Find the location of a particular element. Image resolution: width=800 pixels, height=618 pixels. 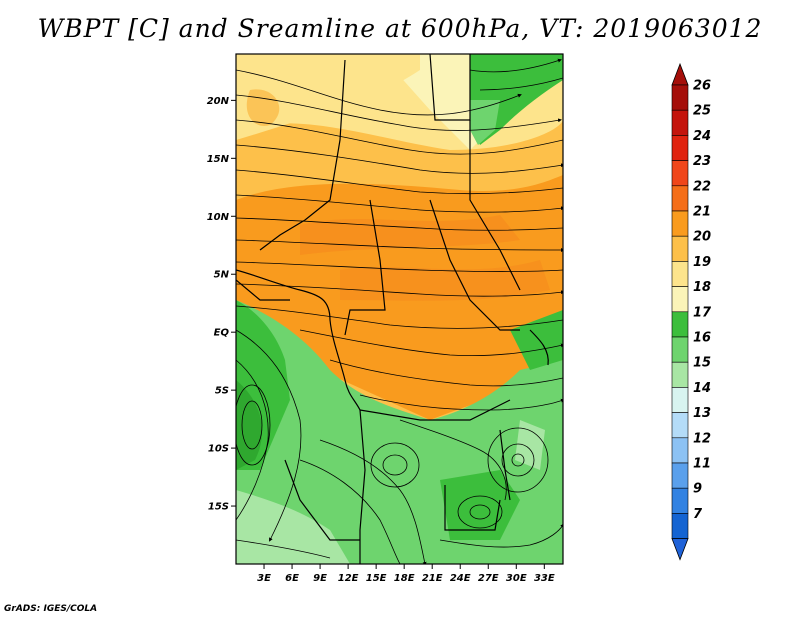

x-tick-label: 21E is located at coordinates (432, 578).